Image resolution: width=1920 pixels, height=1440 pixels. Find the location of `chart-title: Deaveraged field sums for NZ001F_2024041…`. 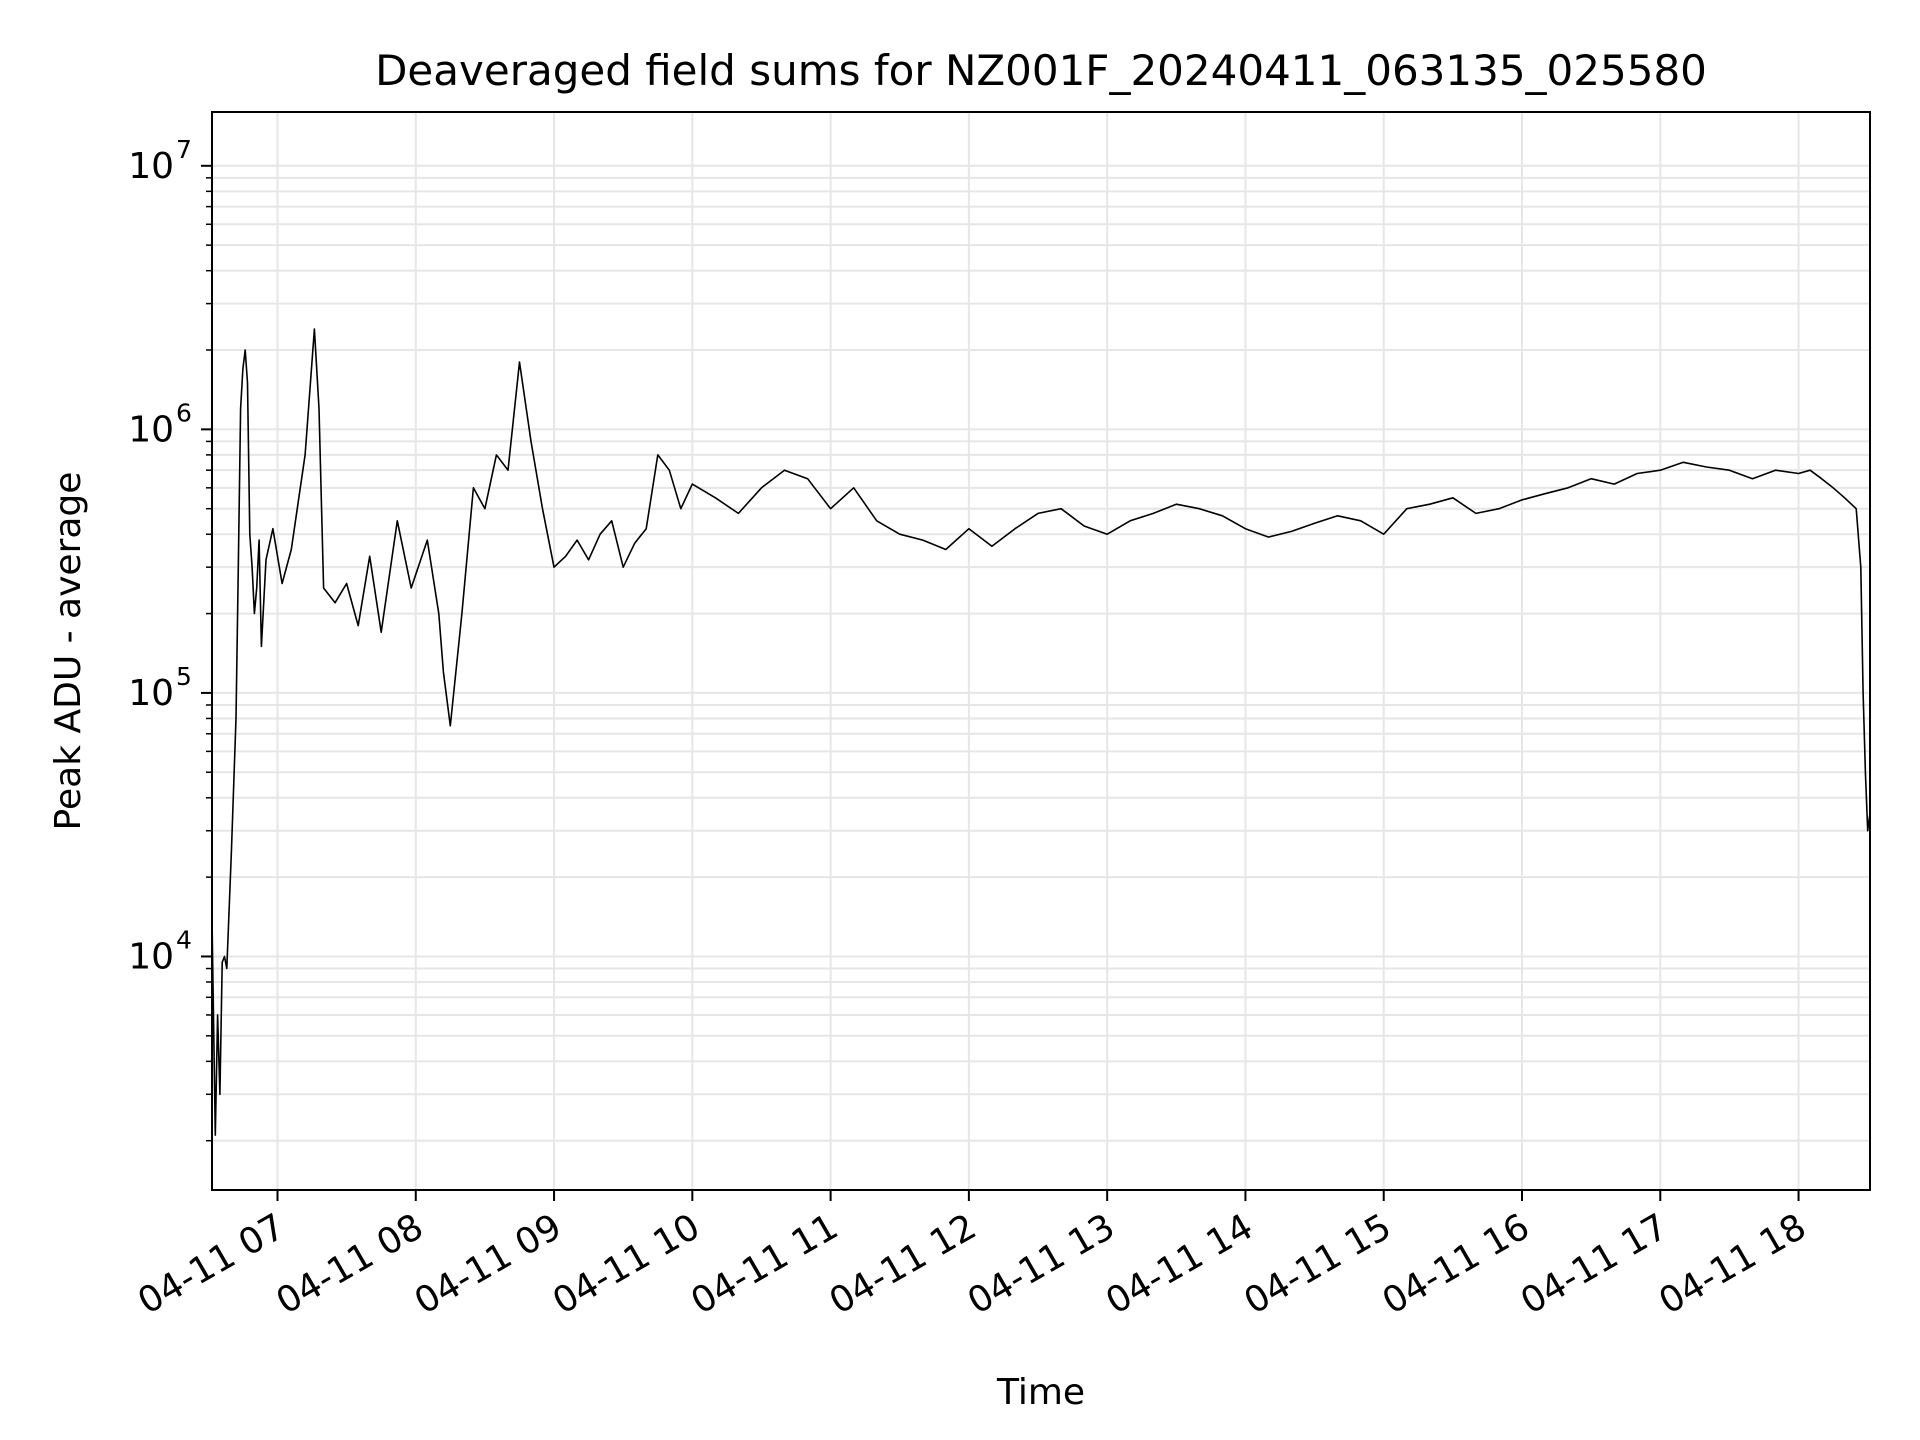

chart-title: Deaveraged field sums for NZ001F_2024041… is located at coordinates (1041, 70).